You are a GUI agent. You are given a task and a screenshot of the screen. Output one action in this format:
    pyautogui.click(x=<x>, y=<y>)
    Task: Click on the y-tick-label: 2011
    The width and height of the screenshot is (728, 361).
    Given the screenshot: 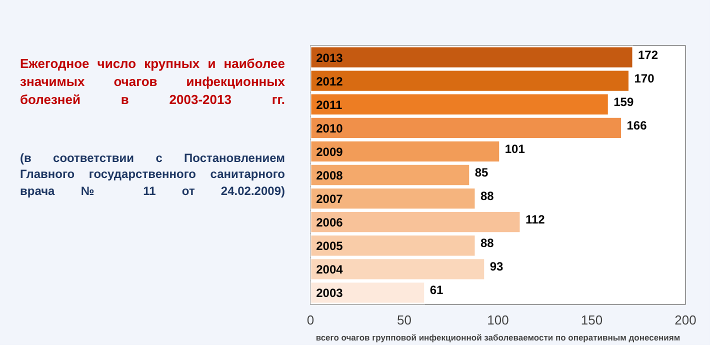 What is the action you would take?
    pyautogui.click(x=329, y=105)
    